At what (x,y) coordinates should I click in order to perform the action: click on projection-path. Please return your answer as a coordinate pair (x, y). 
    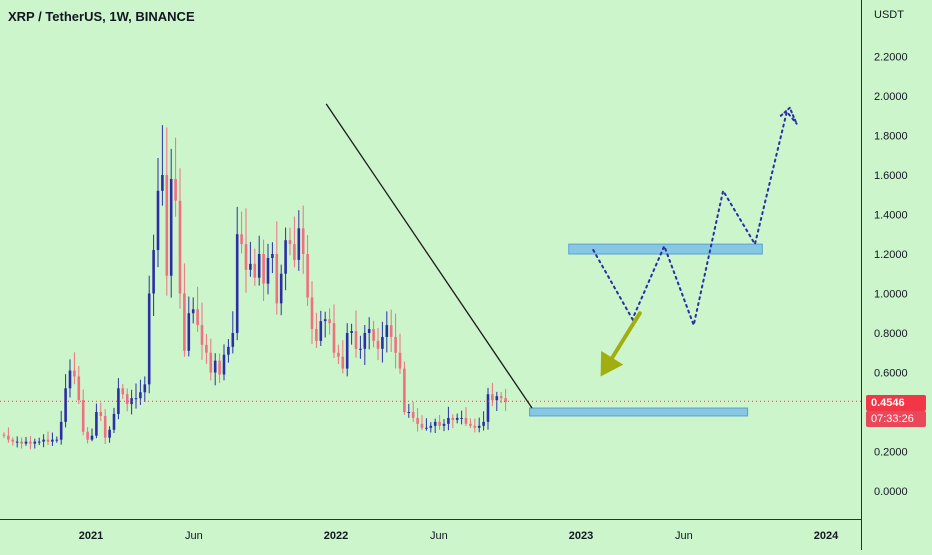
    Looking at the image, I should click on (695, 219).